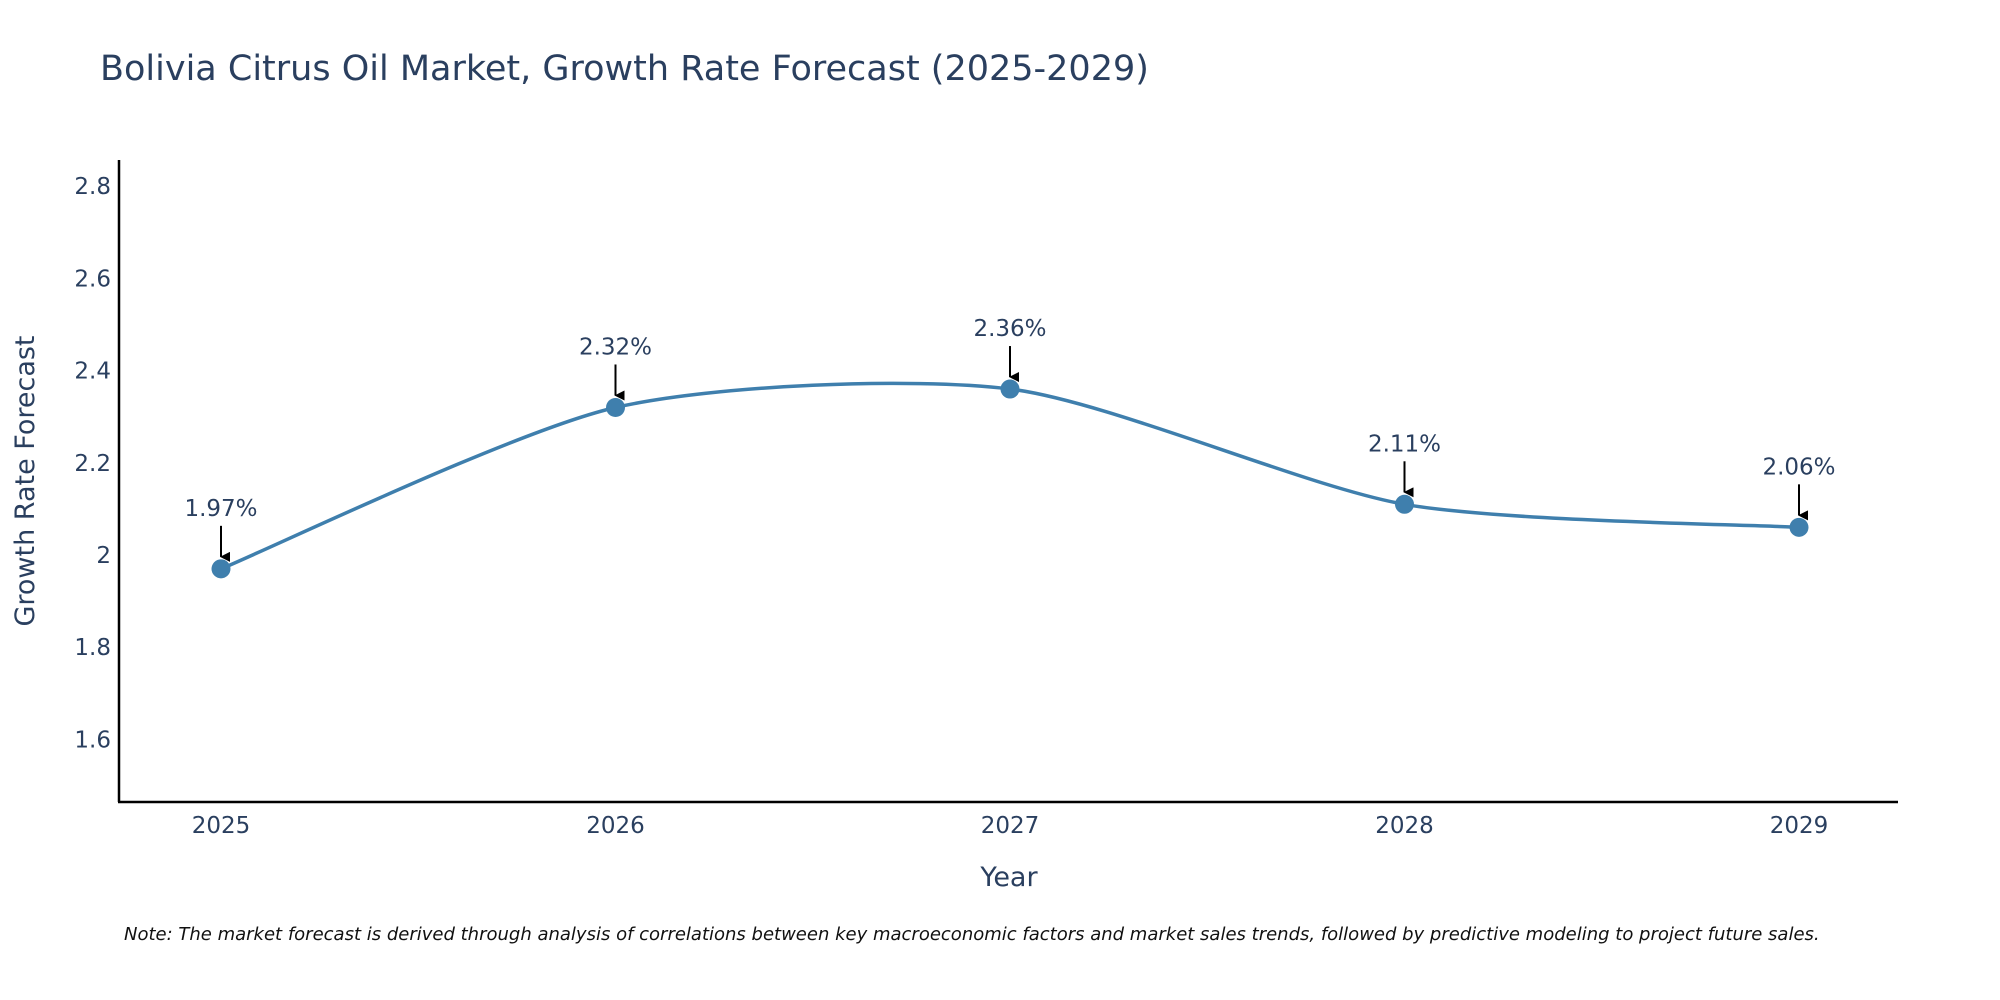 This screenshot has width=2000, height=1000. I want to click on x-tick-label: 2027, so click(1010, 826).